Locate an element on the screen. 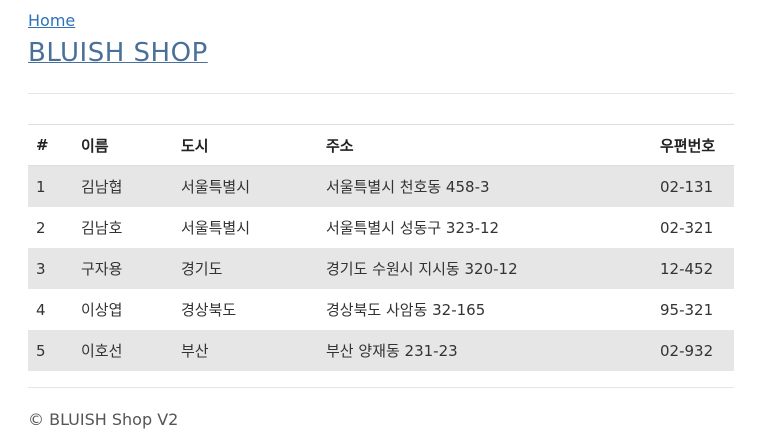 The height and width of the screenshot is (445, 761). cell-address: 서울특별시 성동구 323-12 is located at coordinates (413, 228).